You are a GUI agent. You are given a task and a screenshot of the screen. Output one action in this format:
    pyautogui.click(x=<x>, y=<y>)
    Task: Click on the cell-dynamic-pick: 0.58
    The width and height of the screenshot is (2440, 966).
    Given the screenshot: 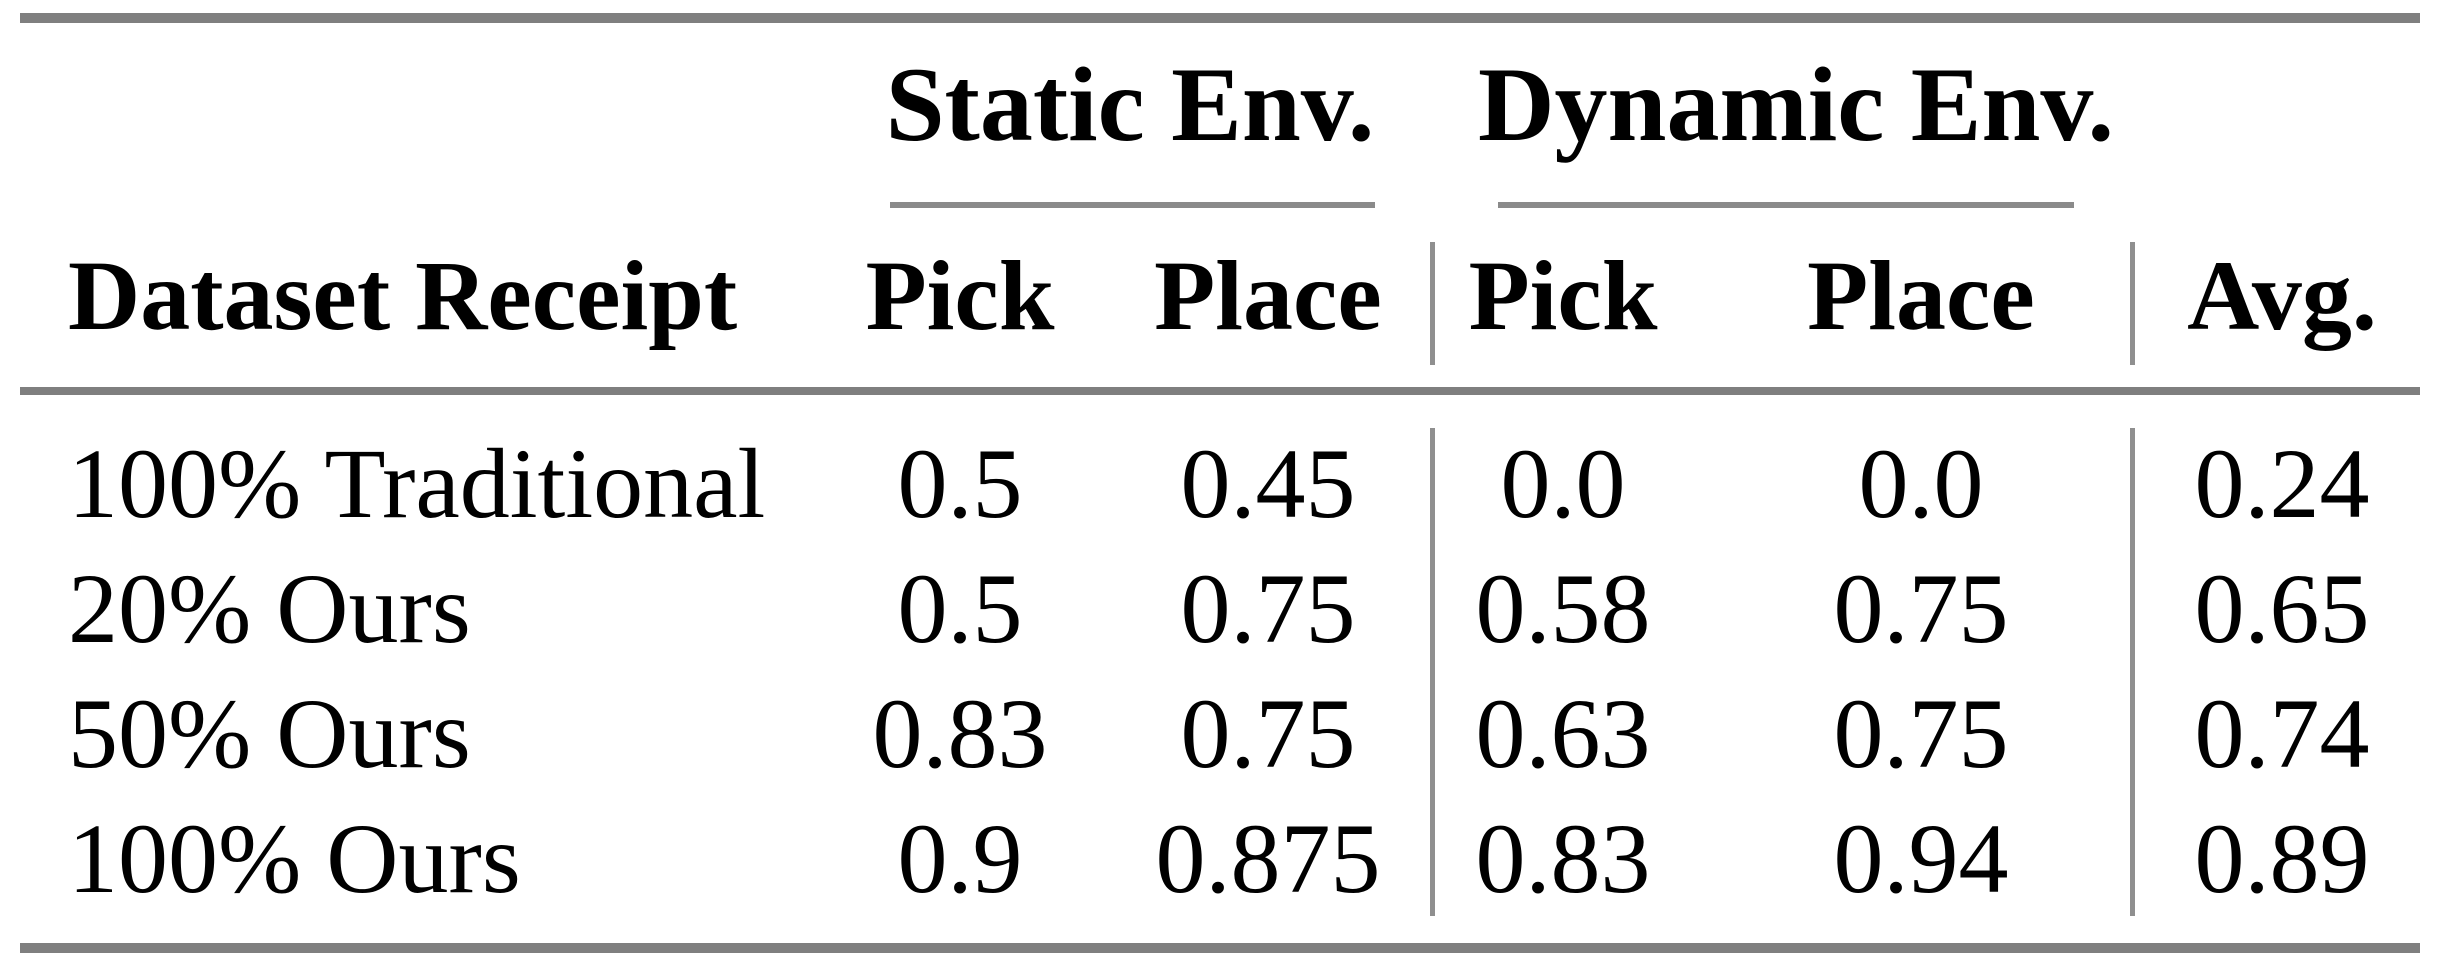 What is the action you would take?
    pyautogui.click(x=1563, y=608)
    